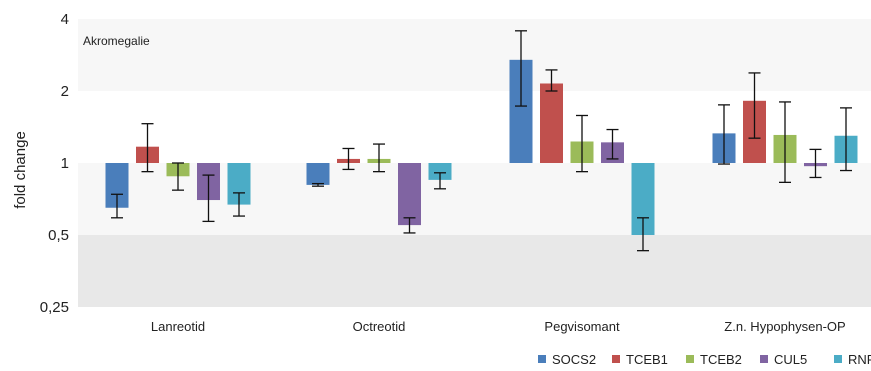  What do you see at coordinates (54, 307) in the screenshot?
I see `y-tick-label: 0,25` at bounding box center [54, 307].